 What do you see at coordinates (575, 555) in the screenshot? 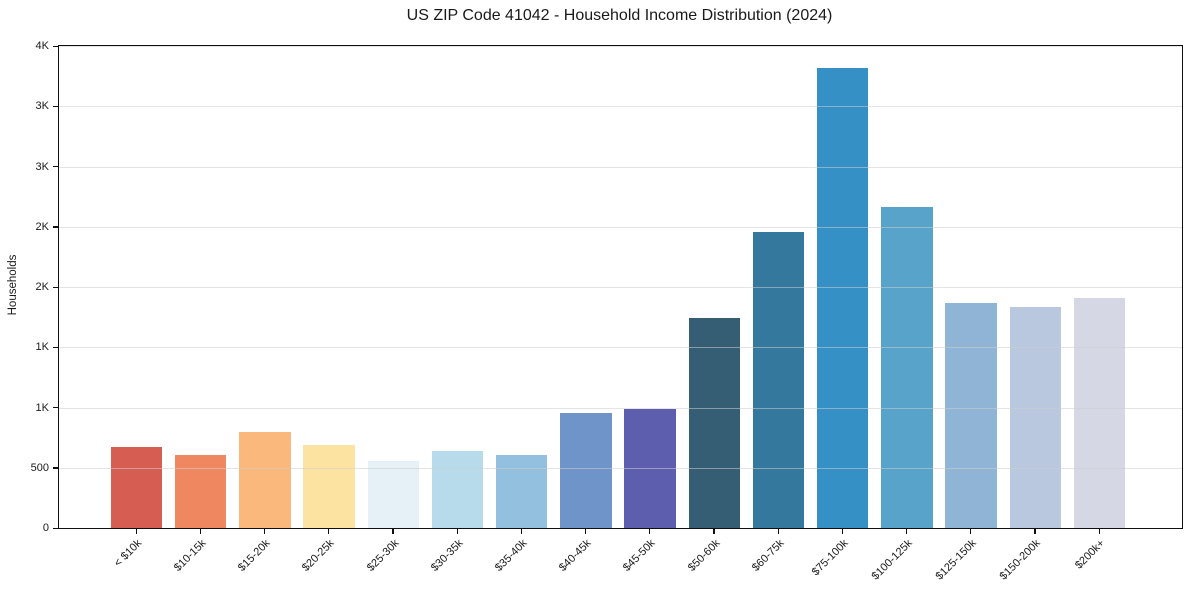
I see `x-tick-label: $40-45k` at bounding box center [575, 555].